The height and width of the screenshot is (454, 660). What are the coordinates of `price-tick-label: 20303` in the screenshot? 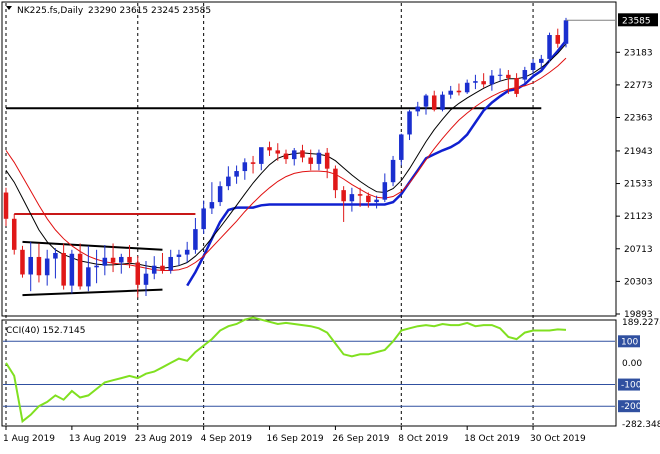 It's located at (638, 282).